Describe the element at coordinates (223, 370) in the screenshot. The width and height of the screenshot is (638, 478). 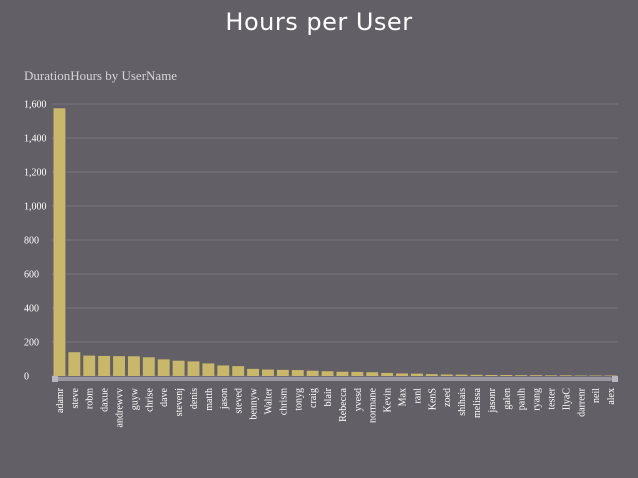
I see `bar-jason` at that location.